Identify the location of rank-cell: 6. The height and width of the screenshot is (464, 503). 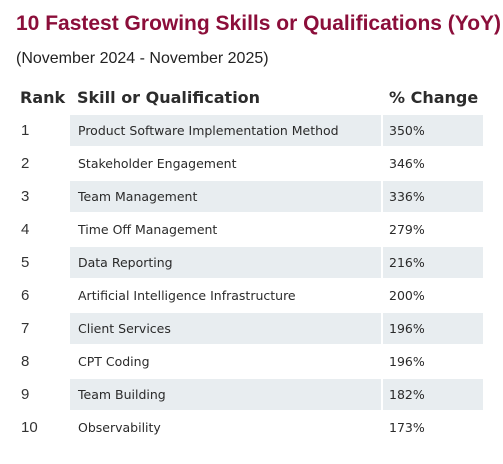
(25, 295).